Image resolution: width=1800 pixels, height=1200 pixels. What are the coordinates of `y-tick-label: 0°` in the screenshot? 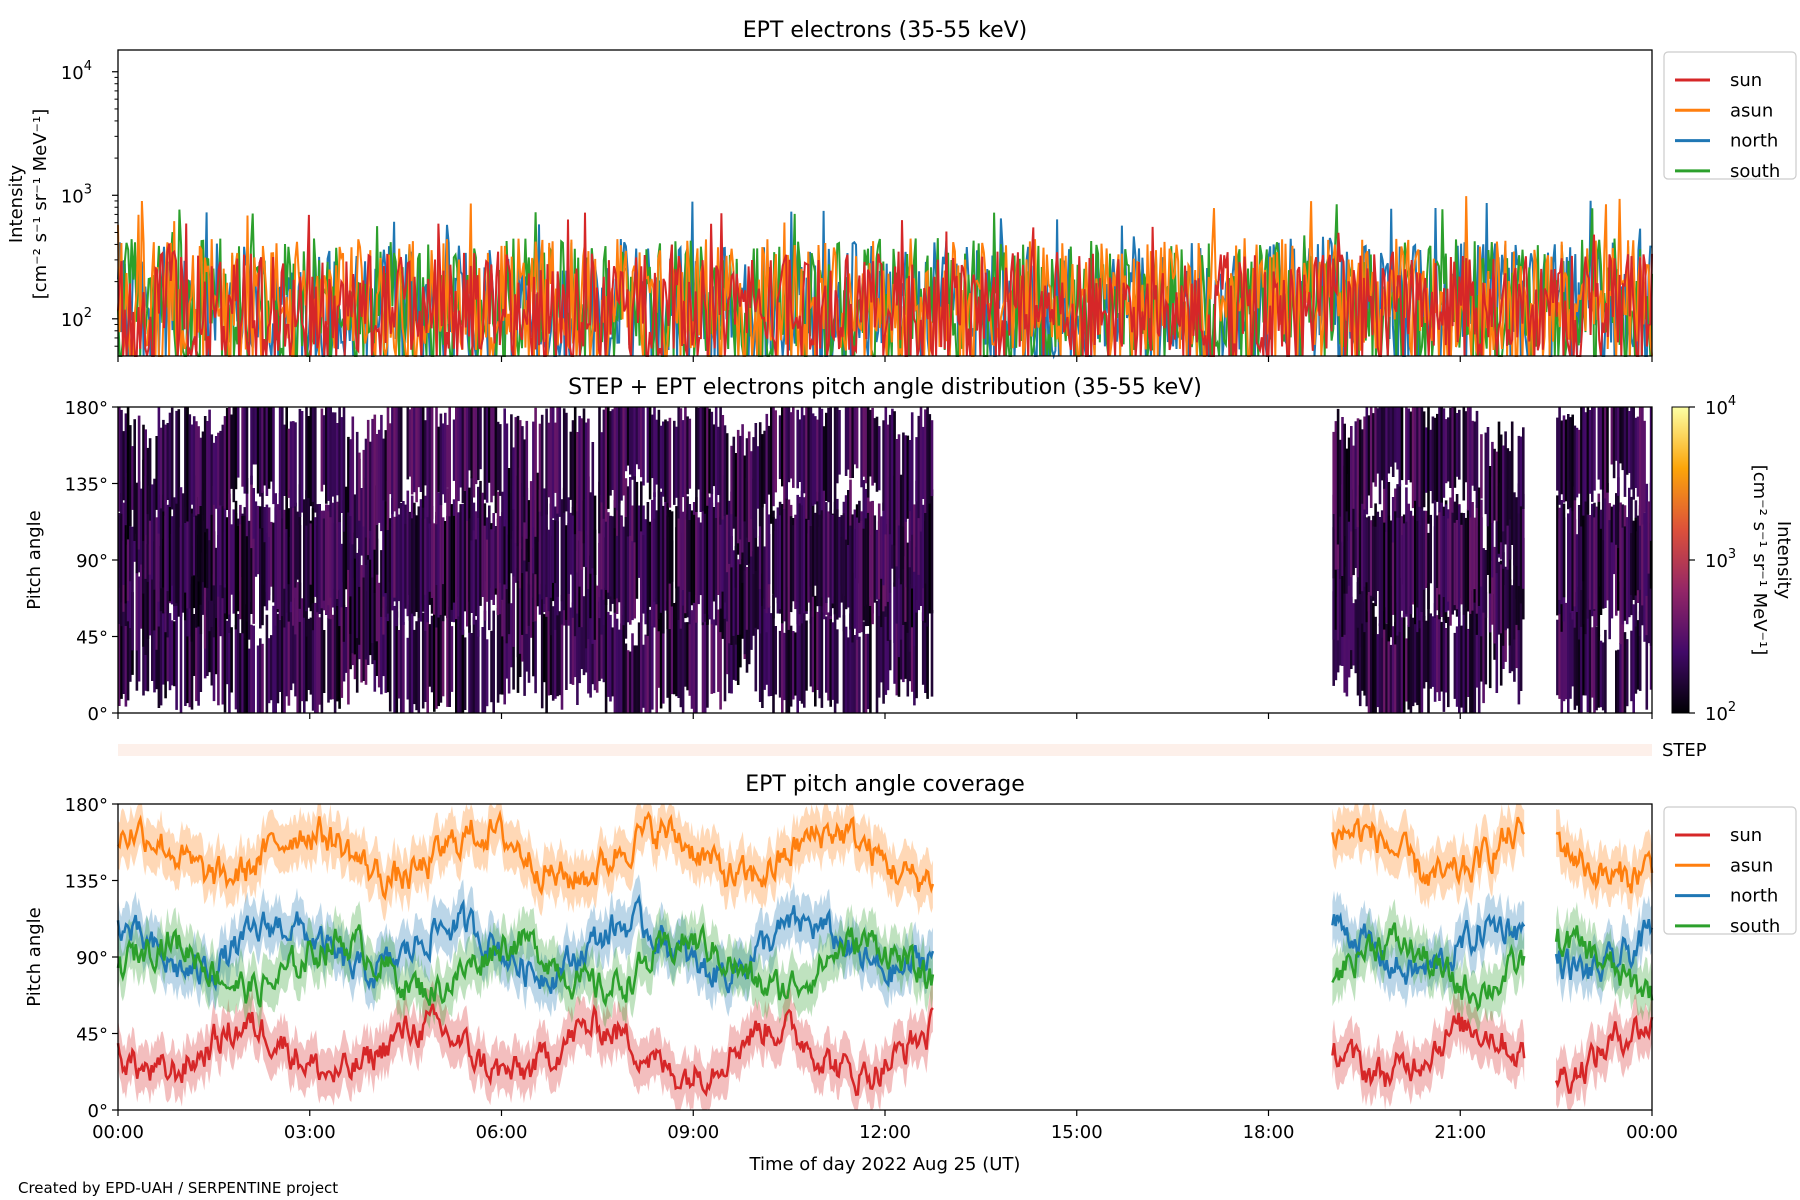 It's located at (98, 1111).